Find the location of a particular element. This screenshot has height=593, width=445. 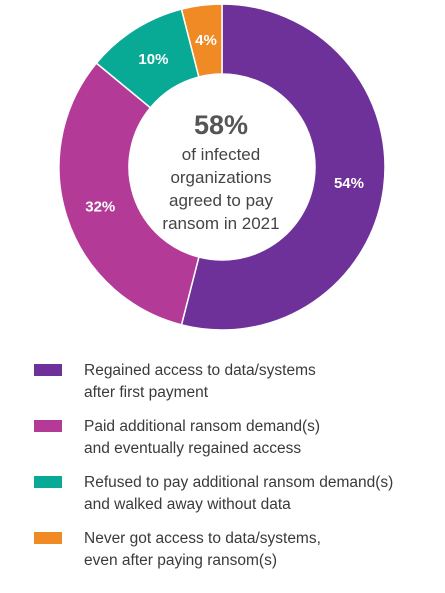

slice-label: 54% is located at coordinates (349, 183).